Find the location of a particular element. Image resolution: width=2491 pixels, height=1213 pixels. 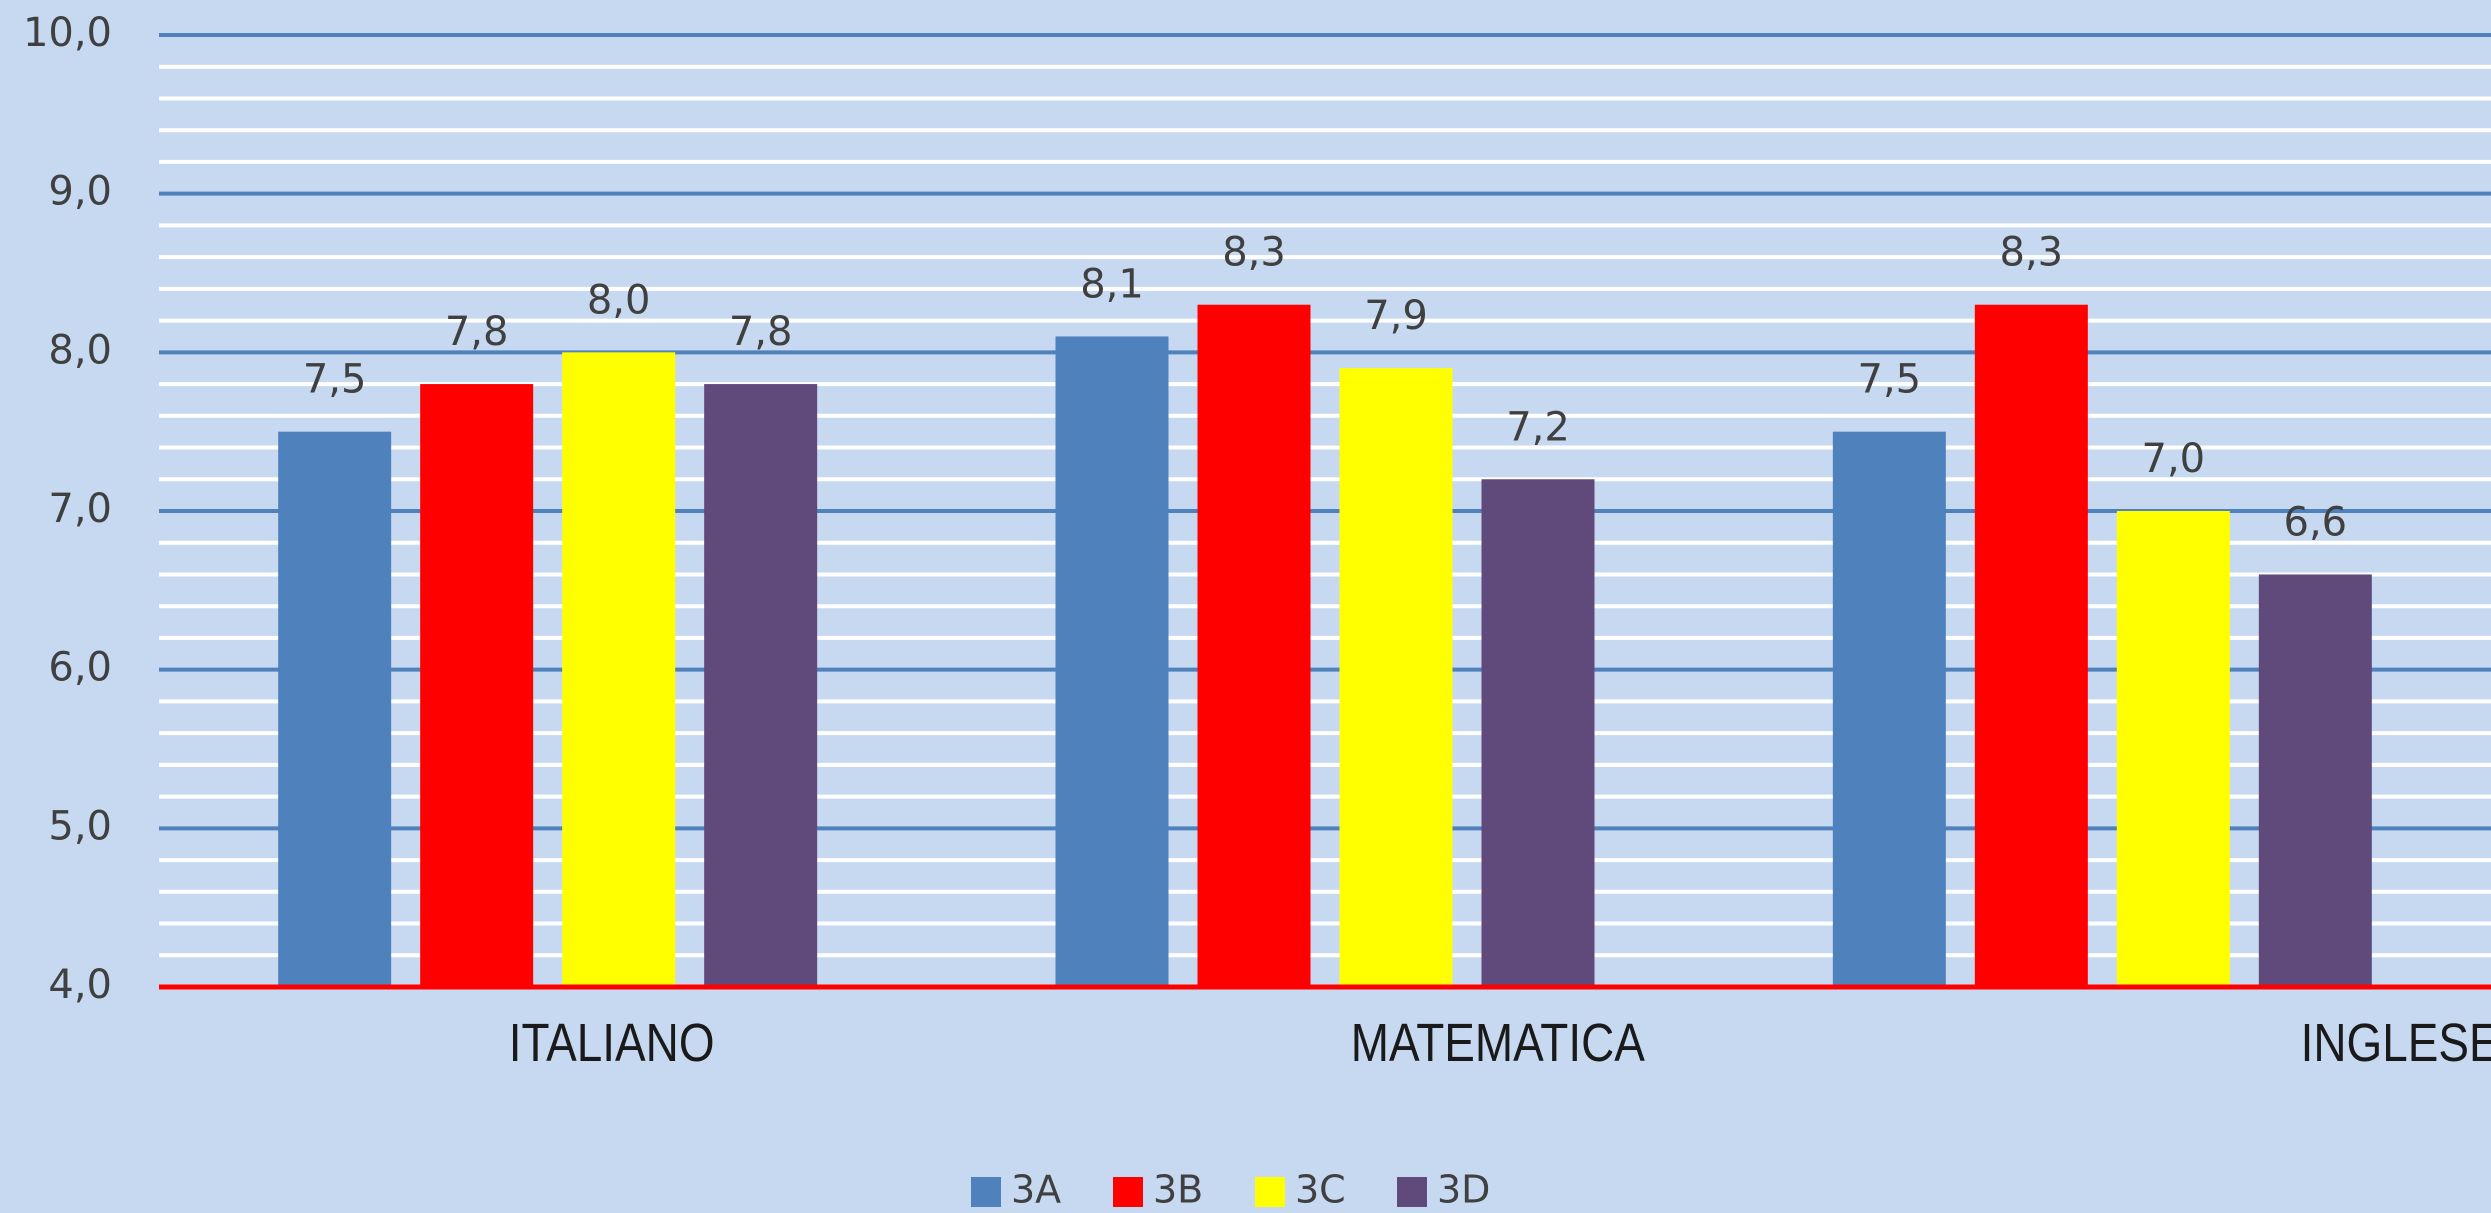

y-tick-label: 5,0 is located at coordinates (80, 826).